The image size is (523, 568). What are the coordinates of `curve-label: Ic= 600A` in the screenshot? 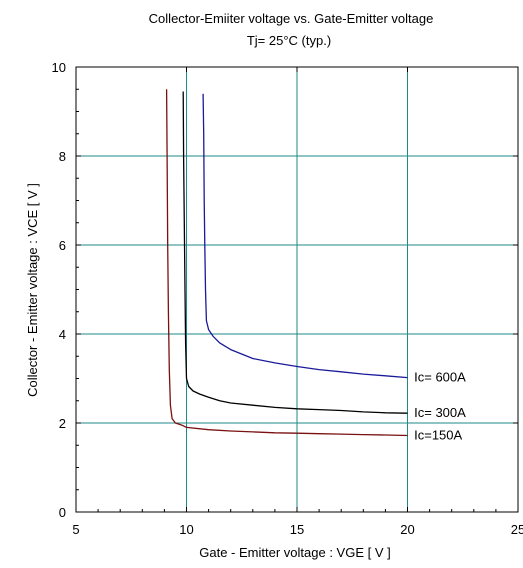 It's located at (440, 377).